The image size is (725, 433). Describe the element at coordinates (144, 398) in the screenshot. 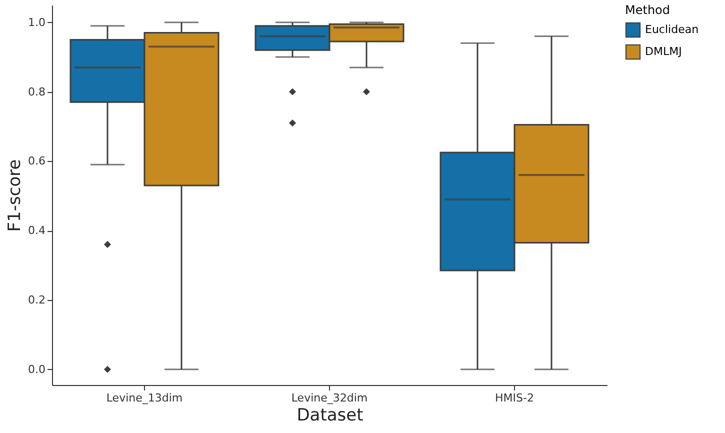

I see `x-tick-label: Levine_13dim` at that location.